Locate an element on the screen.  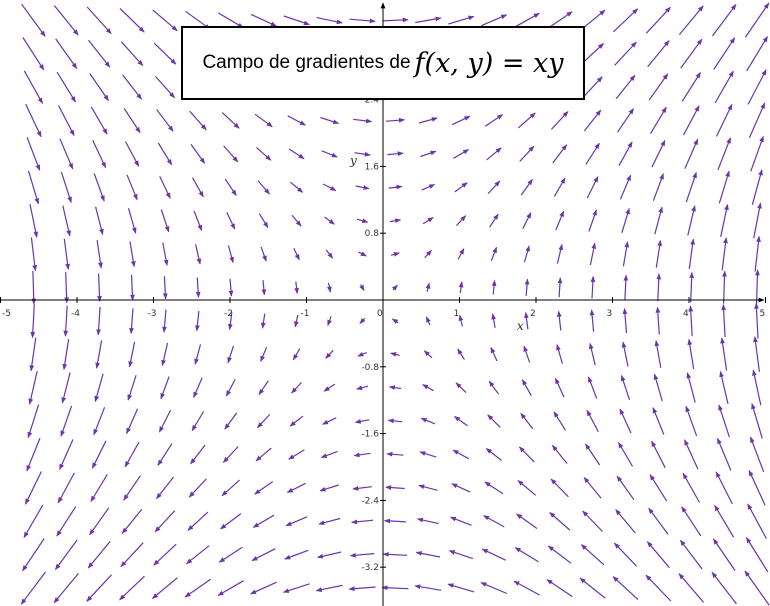
x-tick-label: 5 is located at coordinates (763, 314).